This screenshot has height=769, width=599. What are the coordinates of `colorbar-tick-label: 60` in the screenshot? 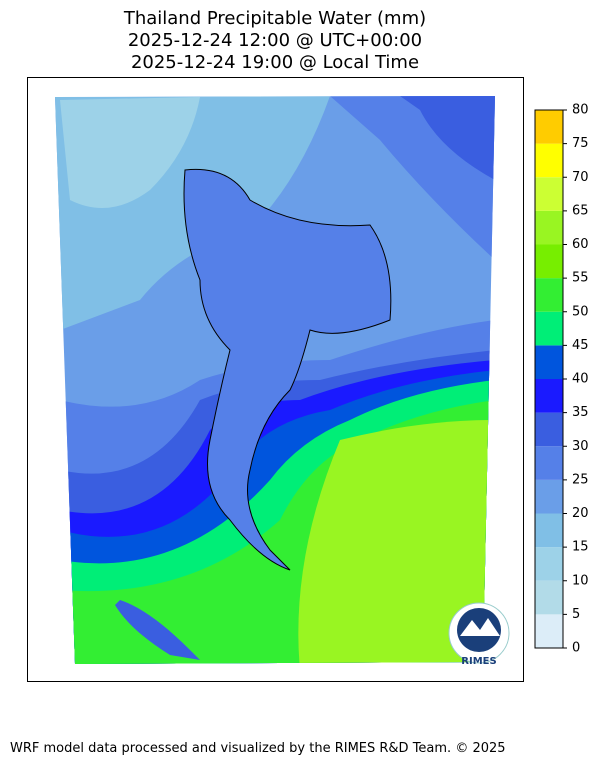 It's located at (580, 244).